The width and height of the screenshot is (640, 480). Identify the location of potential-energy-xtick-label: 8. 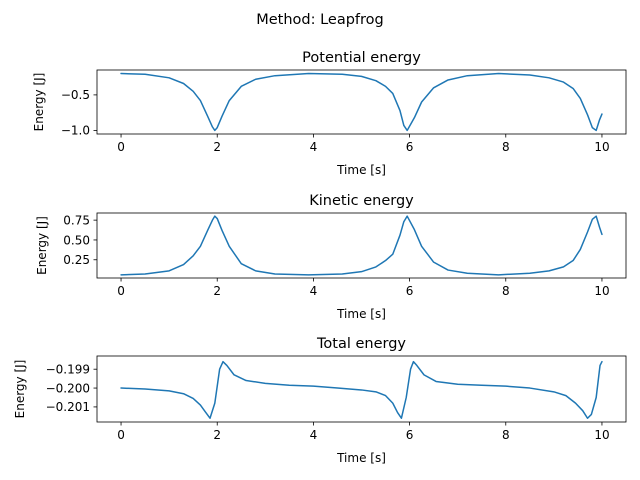
(506, 147).